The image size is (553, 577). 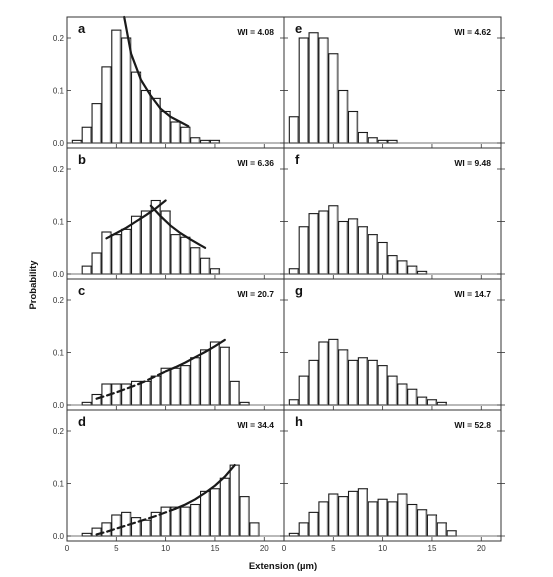 I want to click on panel-letter: f, so click(x=297, y=159).